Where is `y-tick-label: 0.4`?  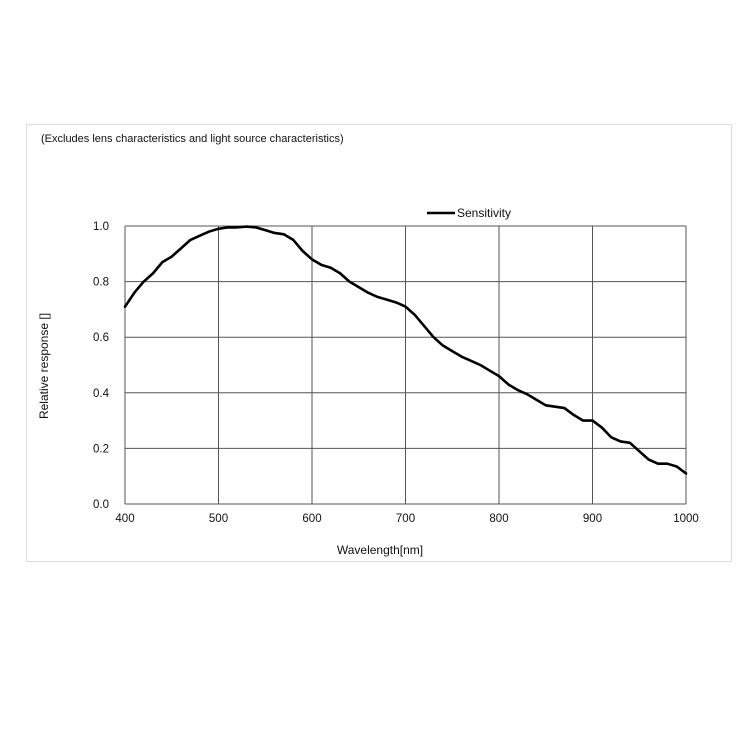
y-tick-label: 0.4 is located at coordinates (101, 394).